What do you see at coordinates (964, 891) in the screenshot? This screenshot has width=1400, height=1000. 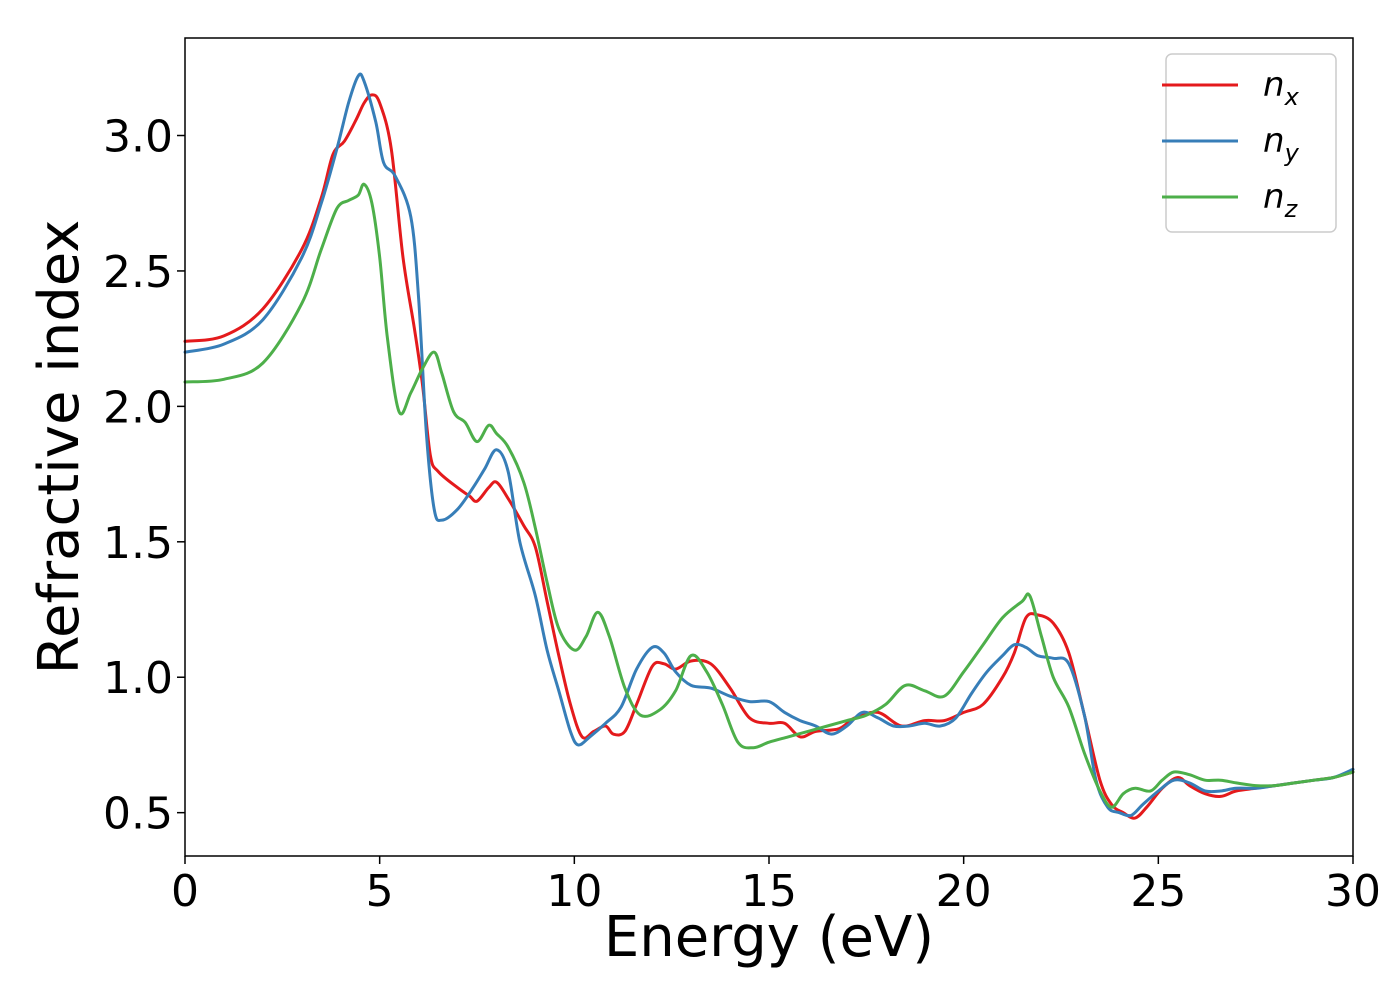 I see `x-tick-label: 20` at bounding box center [964, 891].